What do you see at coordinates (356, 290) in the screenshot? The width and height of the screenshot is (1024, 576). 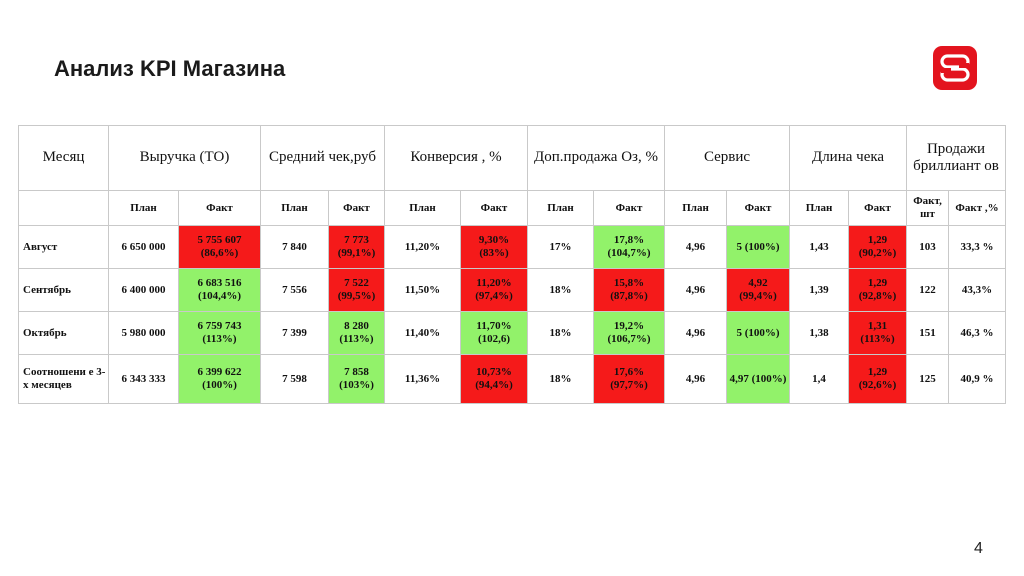 I see `data-cell: 7 522 (99,5%)` at bounding box center [356, 290].